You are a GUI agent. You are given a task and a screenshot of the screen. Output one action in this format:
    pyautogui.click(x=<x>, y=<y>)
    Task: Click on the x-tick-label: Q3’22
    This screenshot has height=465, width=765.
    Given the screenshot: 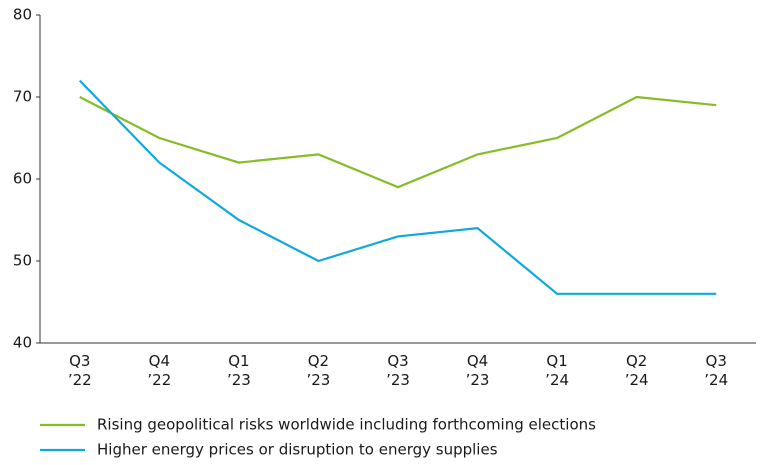 What is the action you would take?
    pyautogui.click(x=80, y=370)
    